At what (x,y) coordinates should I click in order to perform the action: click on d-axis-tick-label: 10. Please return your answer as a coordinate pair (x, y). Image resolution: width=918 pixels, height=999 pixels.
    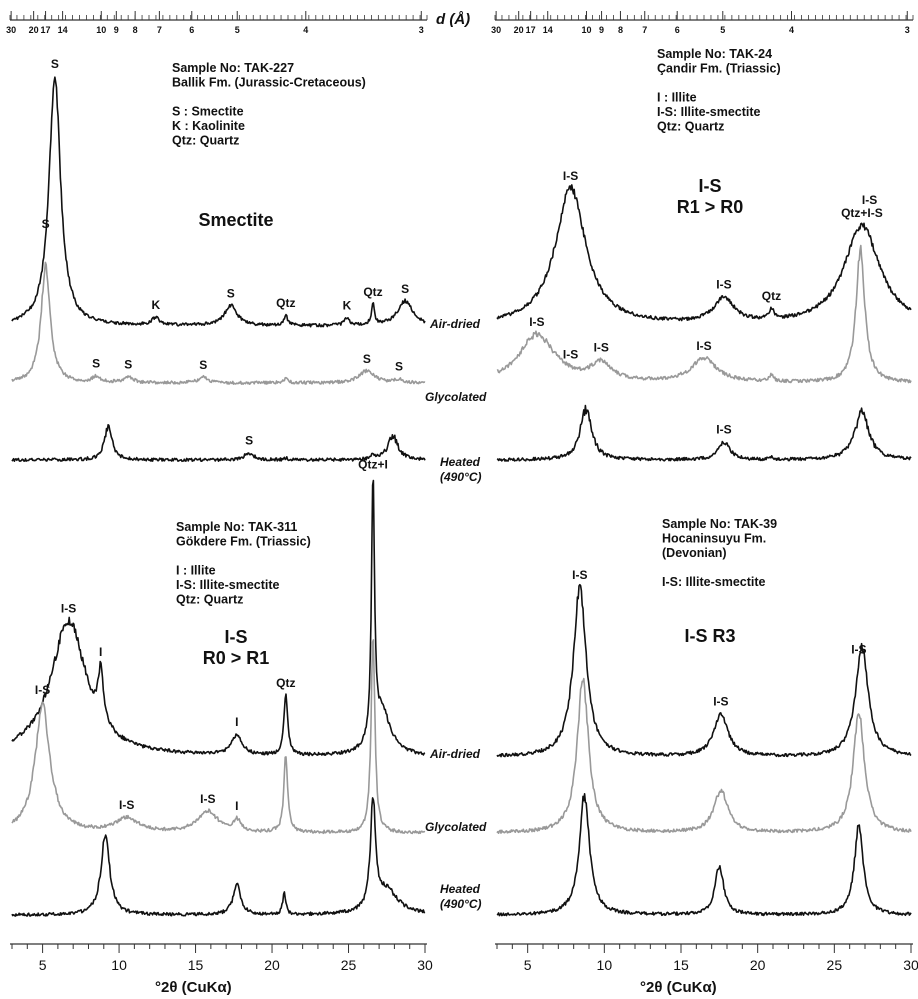
    Looking at the image, I should click on (586, 30).